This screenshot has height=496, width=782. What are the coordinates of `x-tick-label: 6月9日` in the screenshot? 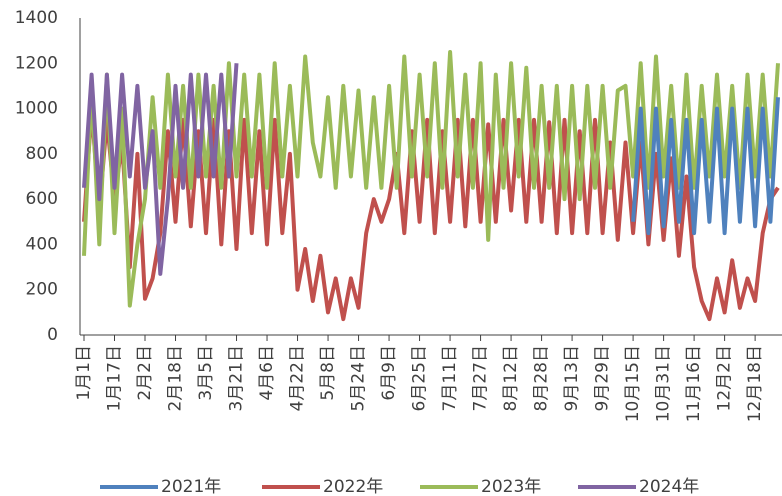 It's located at (389, 373).